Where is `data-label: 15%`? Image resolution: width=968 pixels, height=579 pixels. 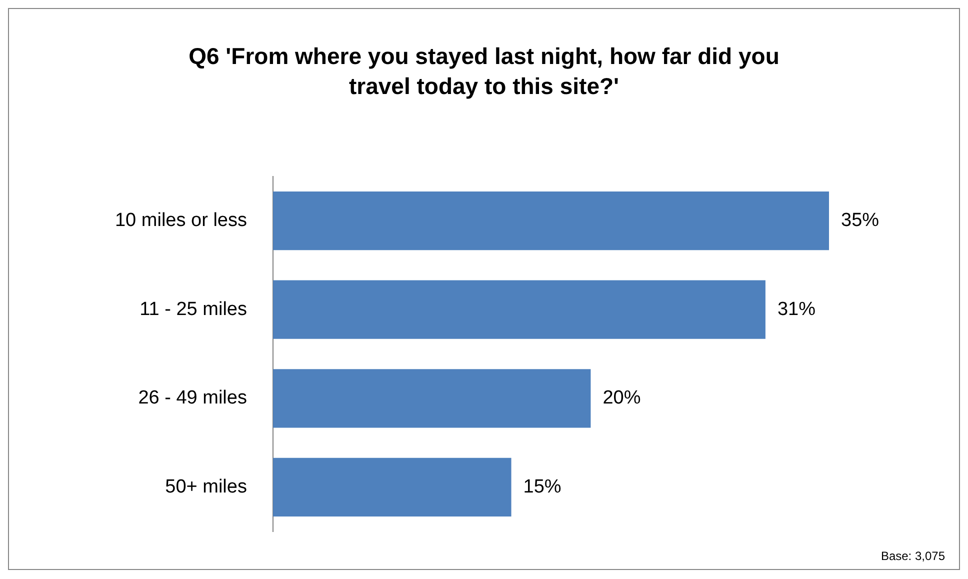
data-label: 15% is located at coordinates (542, 487).